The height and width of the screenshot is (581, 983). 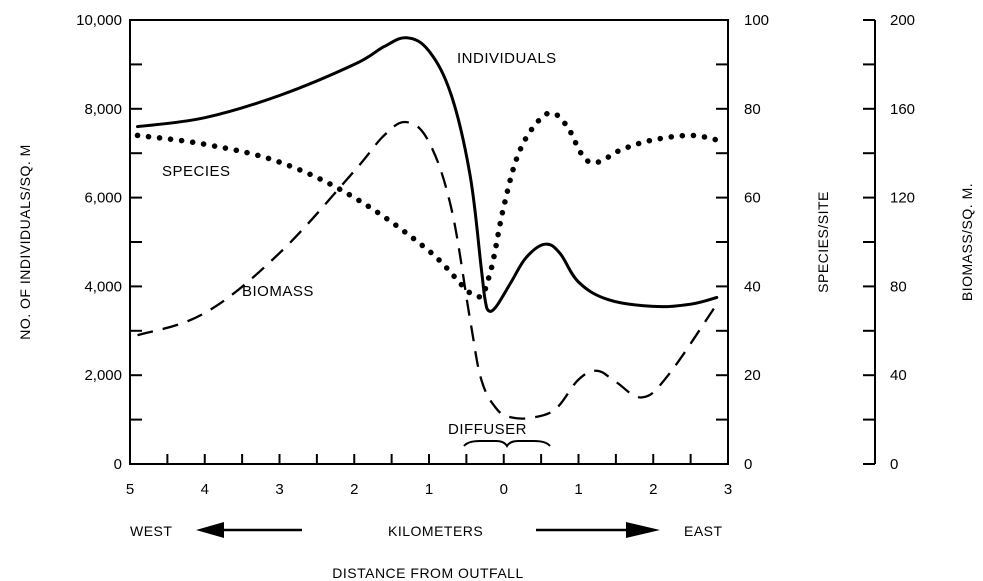 I want to click on y-tick-label: 160, so click(x=902, y=109).